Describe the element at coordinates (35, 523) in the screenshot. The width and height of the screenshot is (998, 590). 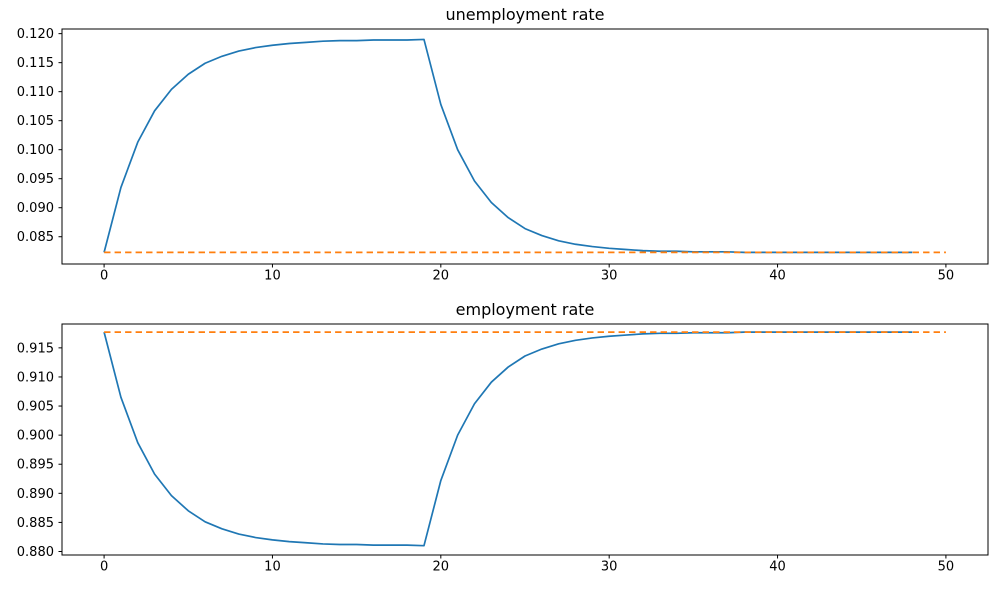
I see `y-tick-label: 0.885` at that location.